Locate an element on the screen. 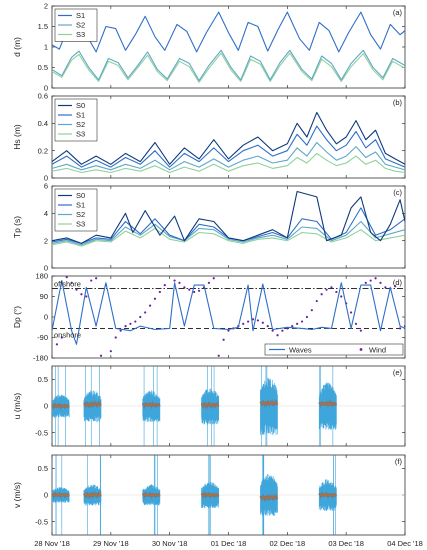 This screenshot has height=550, width=427. series-line-s1 is located at coordinates (228, 32).